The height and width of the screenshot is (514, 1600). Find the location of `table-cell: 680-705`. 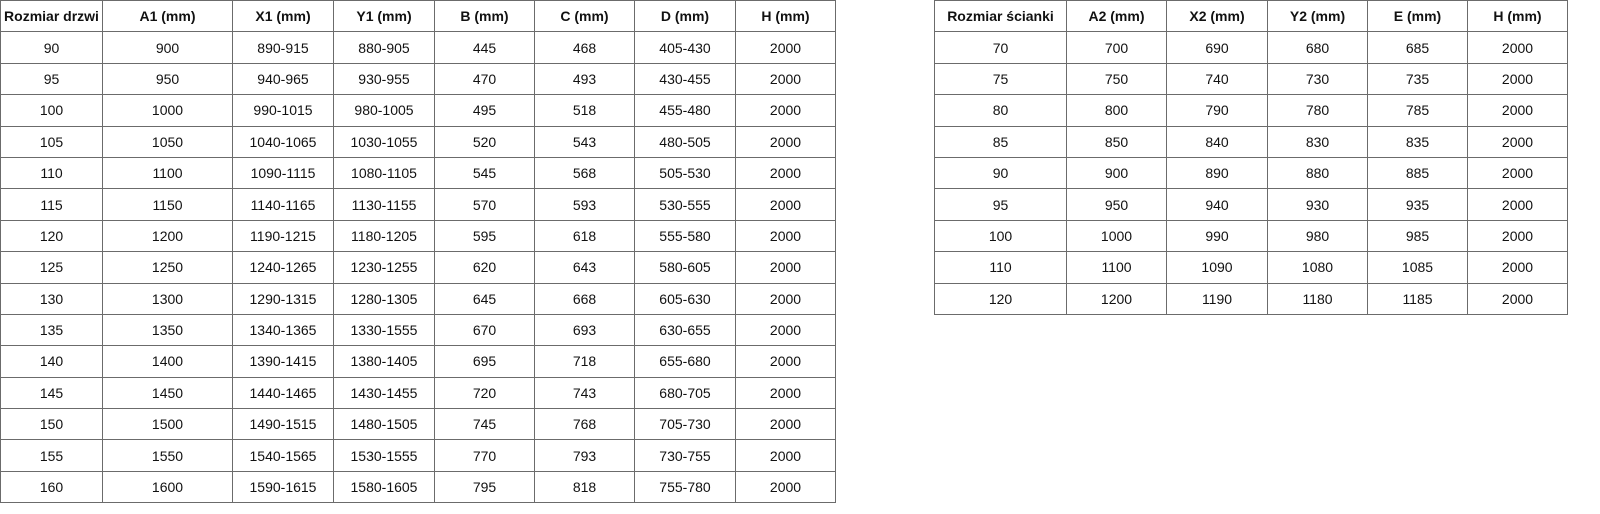

table-cell: 680-705 is located at coordinates (685, 393).